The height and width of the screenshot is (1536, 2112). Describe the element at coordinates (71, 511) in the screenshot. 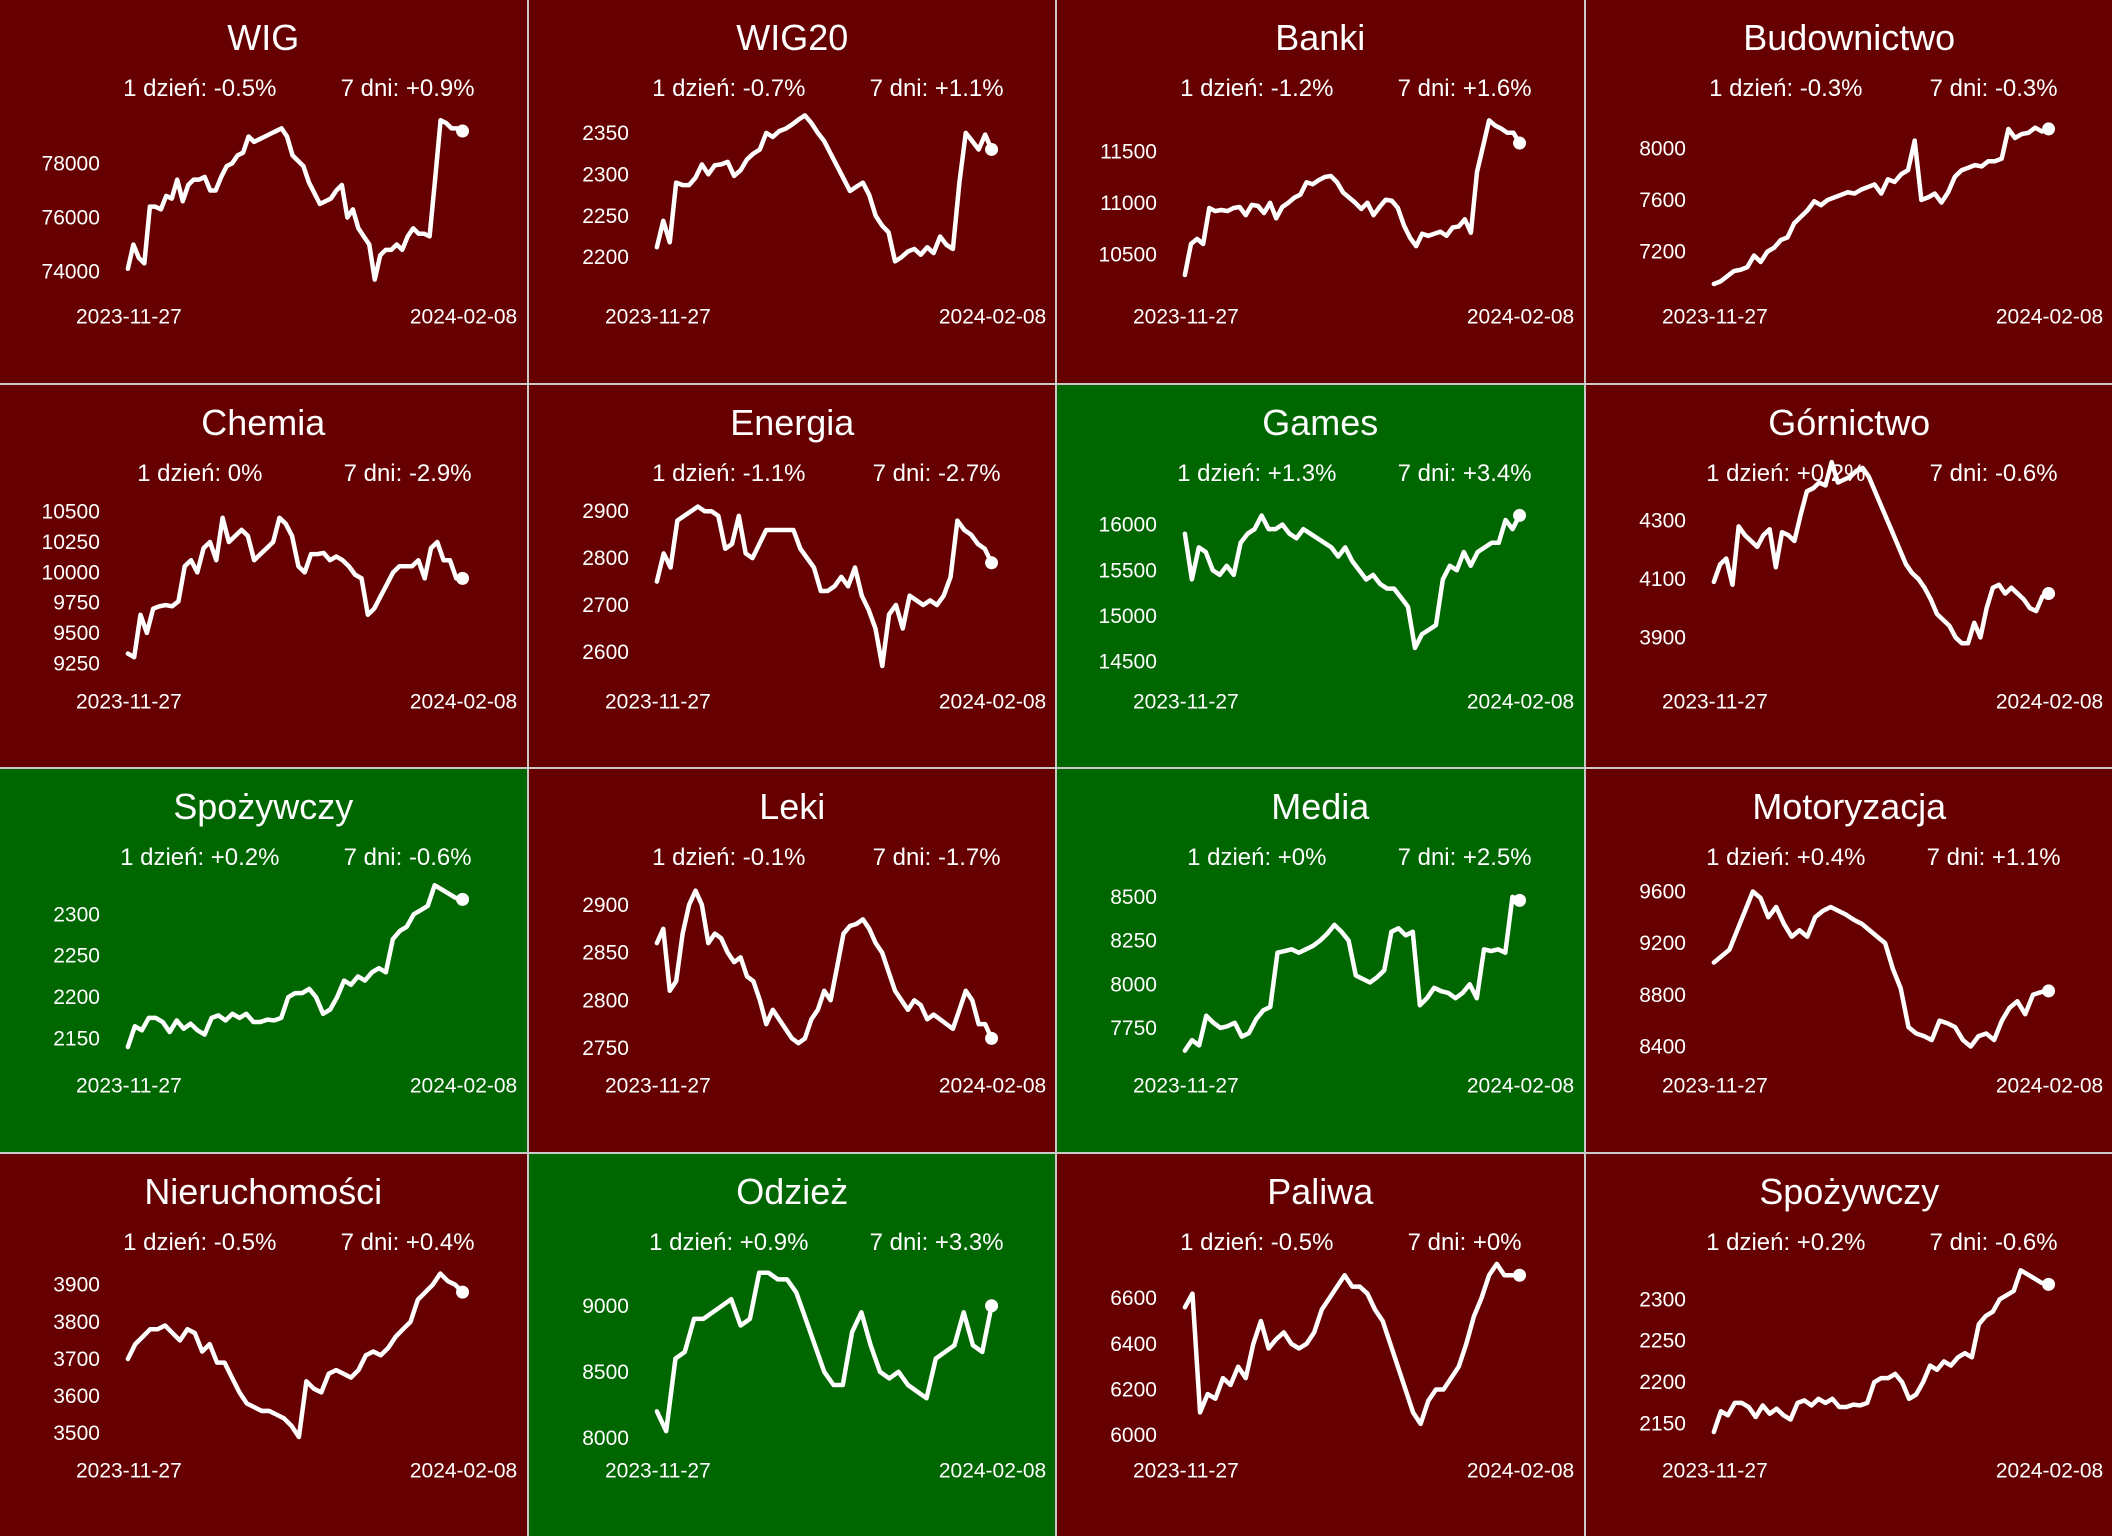

I see `y-tick-label: 10500` at that location.